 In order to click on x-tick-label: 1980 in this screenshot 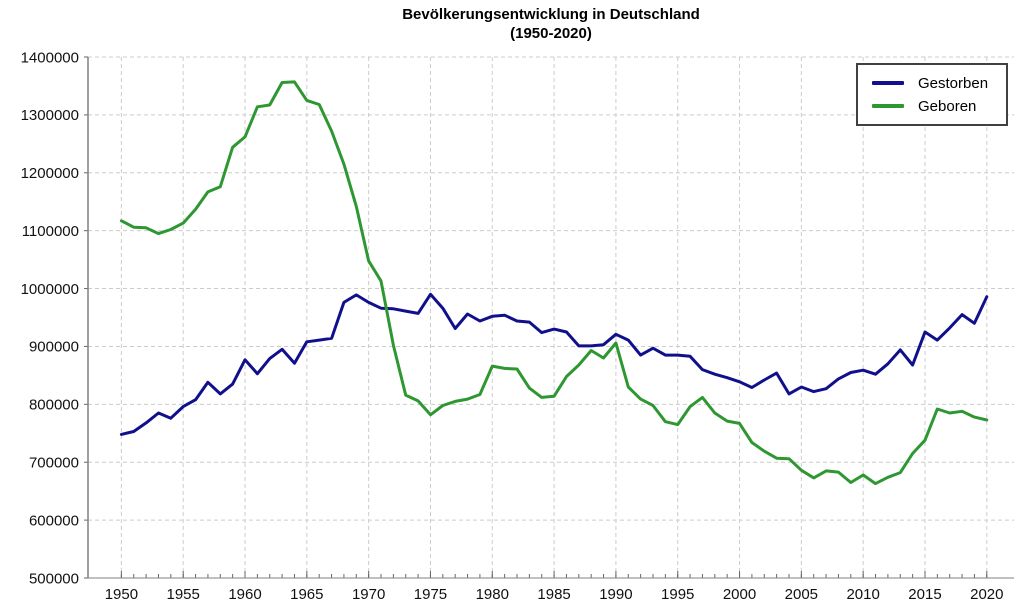, I will do `click(492, 594)`.